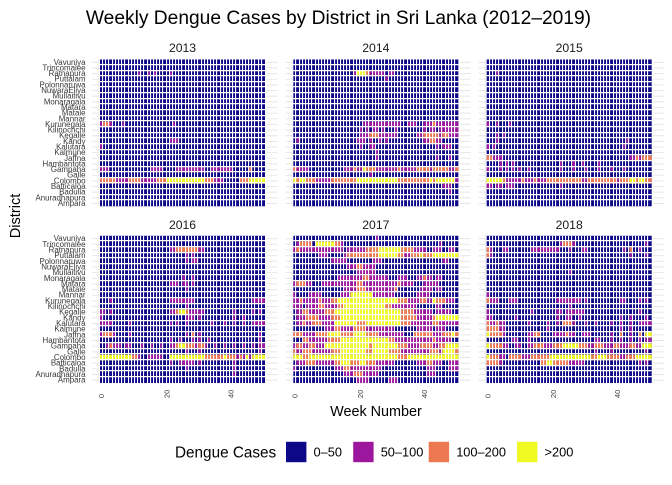  Describe the element at coordinates (16, 216) in the screenshot. I see `svg-text: District` at that location.